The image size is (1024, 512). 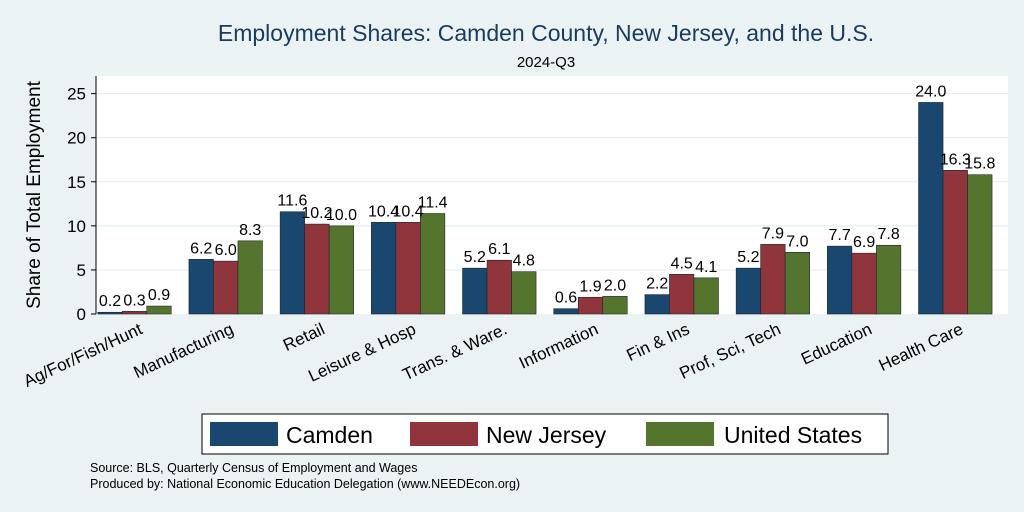 What do you see at coordinates (475, 257) in the screenshot?
I see `data-label-camden-trans-ware: 5.2` at bounding box center [475, 257].